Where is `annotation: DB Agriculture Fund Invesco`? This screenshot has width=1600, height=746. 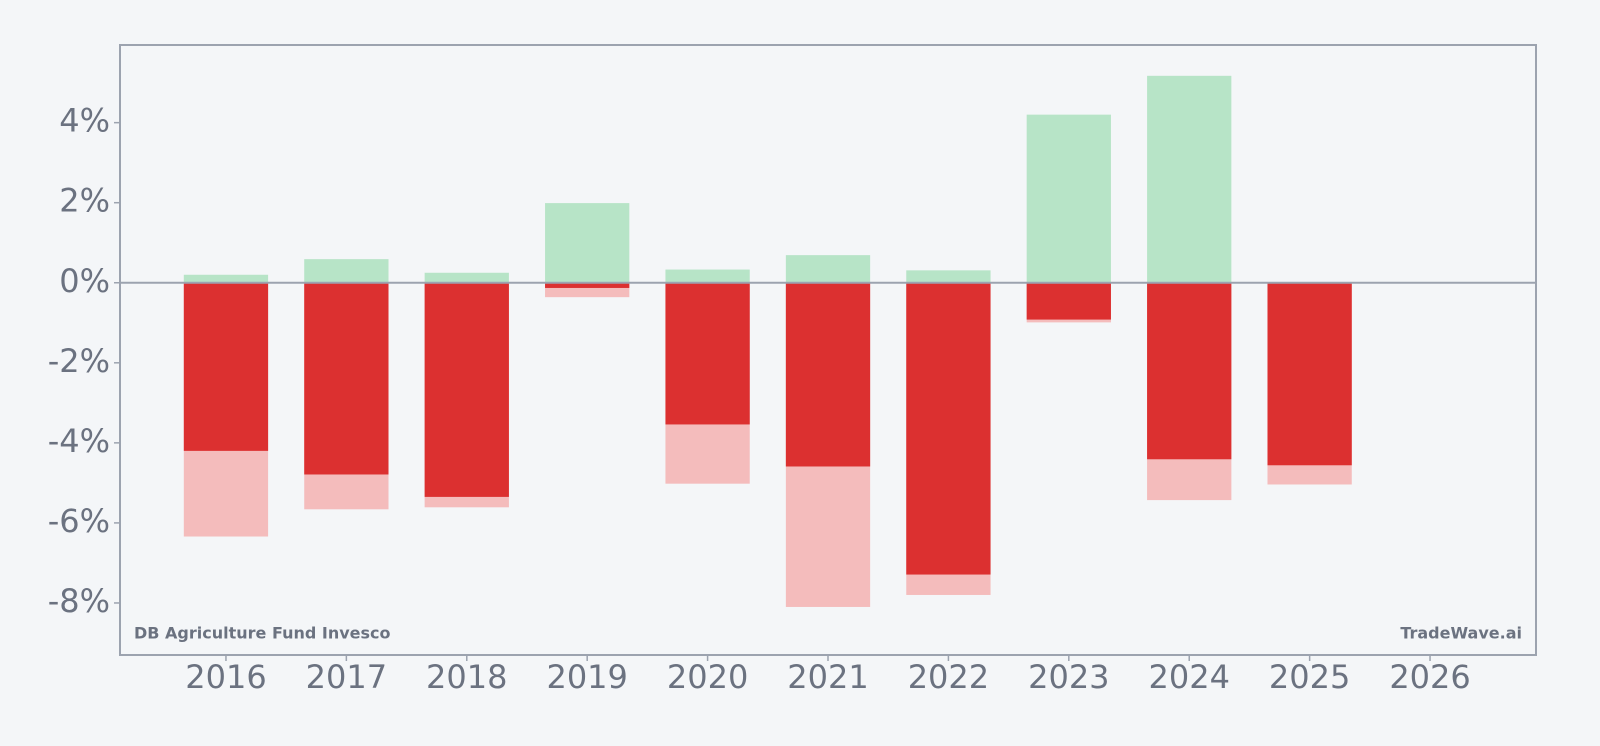 annotation: DB Agriculture Fund Invesco is located at coordinates (262, 633).